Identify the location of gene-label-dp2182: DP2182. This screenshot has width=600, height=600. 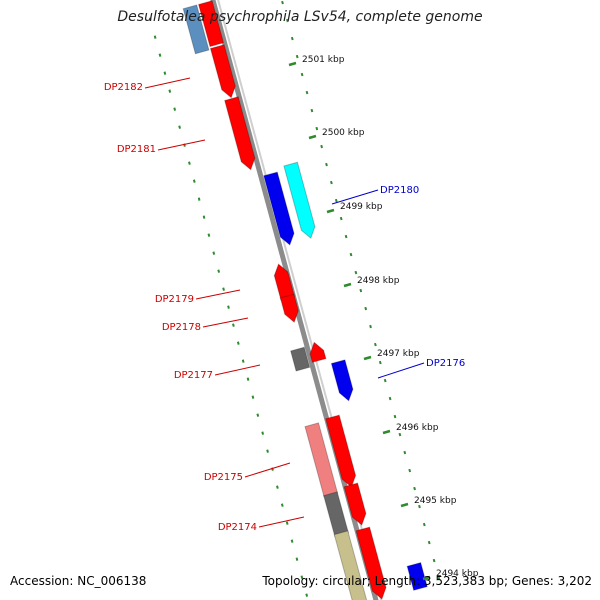
(123, 87).